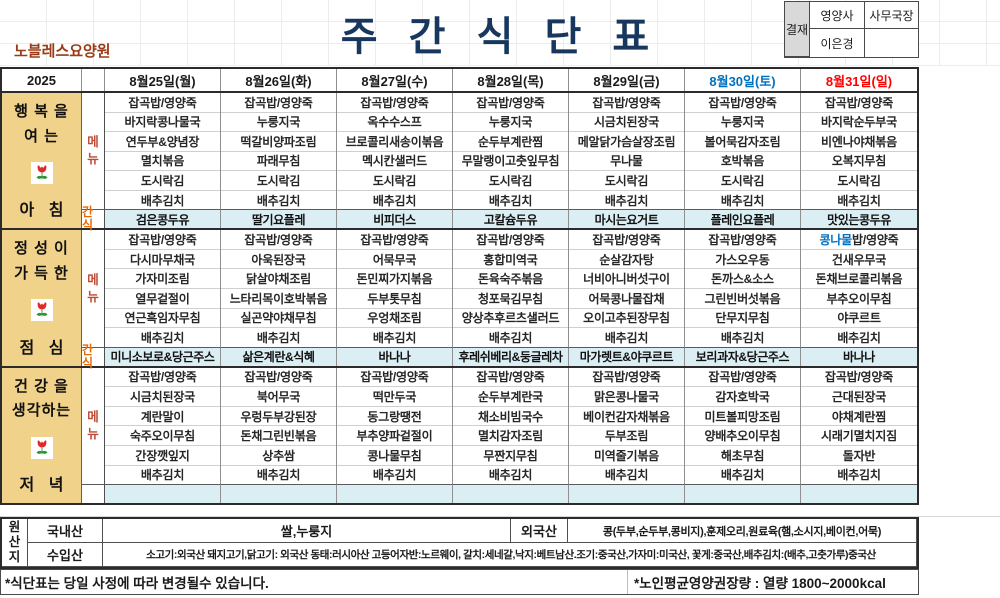 The width and height of the screenshot is (1000, 598). Describe the element at coordinates (395, 219) in the screenshot. I see `breakfast-snack-wed: 비피더스` at that location.